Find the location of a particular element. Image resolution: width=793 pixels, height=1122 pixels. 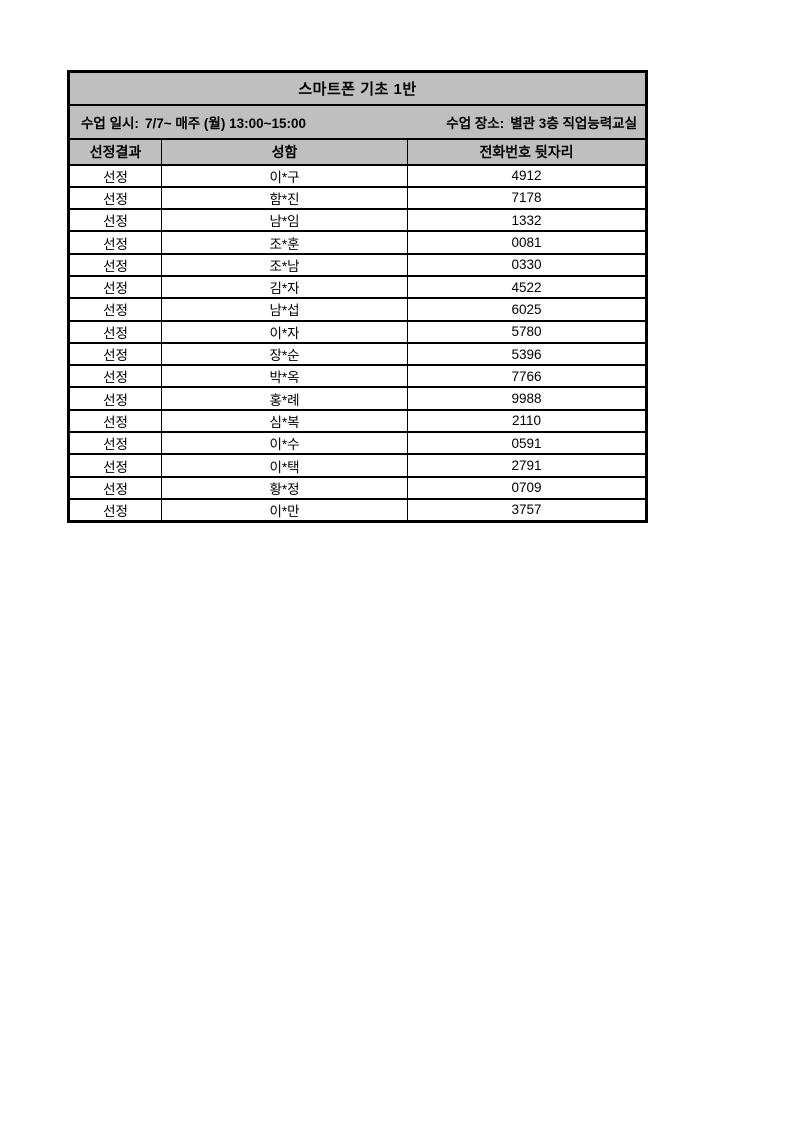

name-cell: 장*순 is located at coordinates (284, 354).